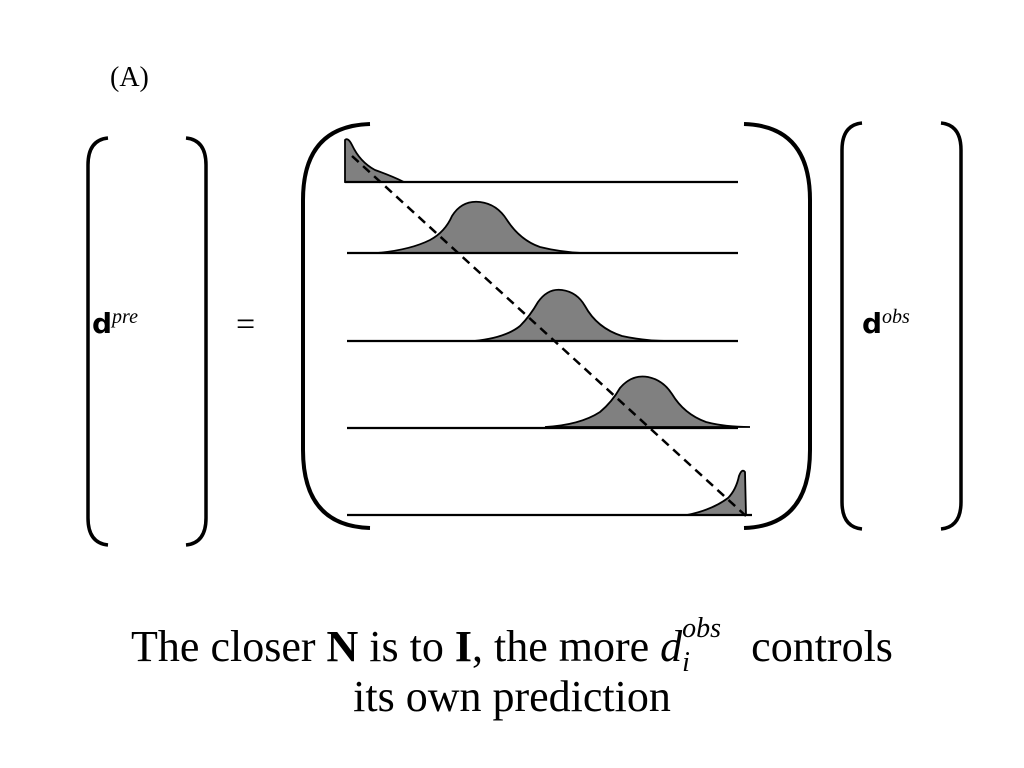  What do you see at coordinates (342, 646) in the screenshot?
I see `caption-N: N` at bounding box center [342, 646].